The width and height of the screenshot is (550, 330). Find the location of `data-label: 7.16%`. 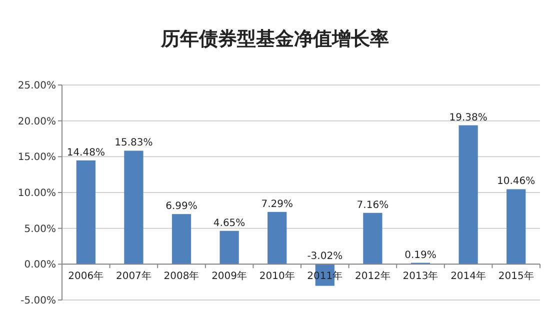

data-label: 7.16% is located at coordinates (372, 205).